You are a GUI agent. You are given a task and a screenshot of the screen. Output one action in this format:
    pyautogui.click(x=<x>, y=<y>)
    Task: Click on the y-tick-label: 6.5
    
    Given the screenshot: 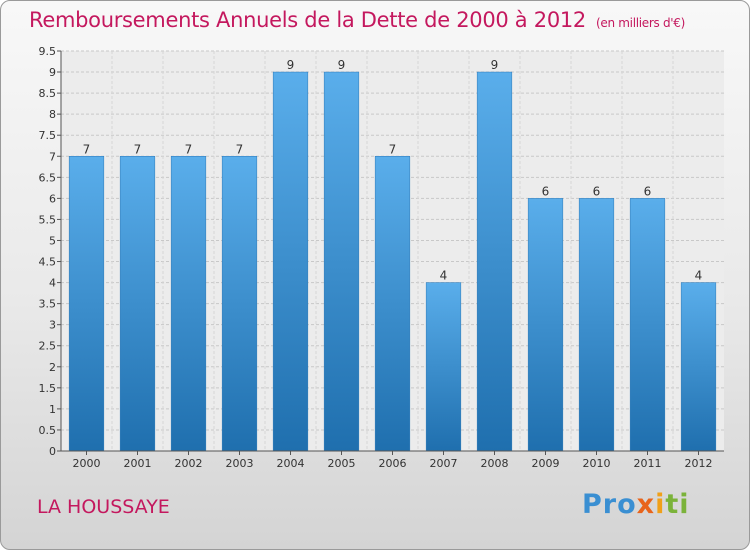 What is the action you would take?
    pyautogui.click(x=48, y=177)
    